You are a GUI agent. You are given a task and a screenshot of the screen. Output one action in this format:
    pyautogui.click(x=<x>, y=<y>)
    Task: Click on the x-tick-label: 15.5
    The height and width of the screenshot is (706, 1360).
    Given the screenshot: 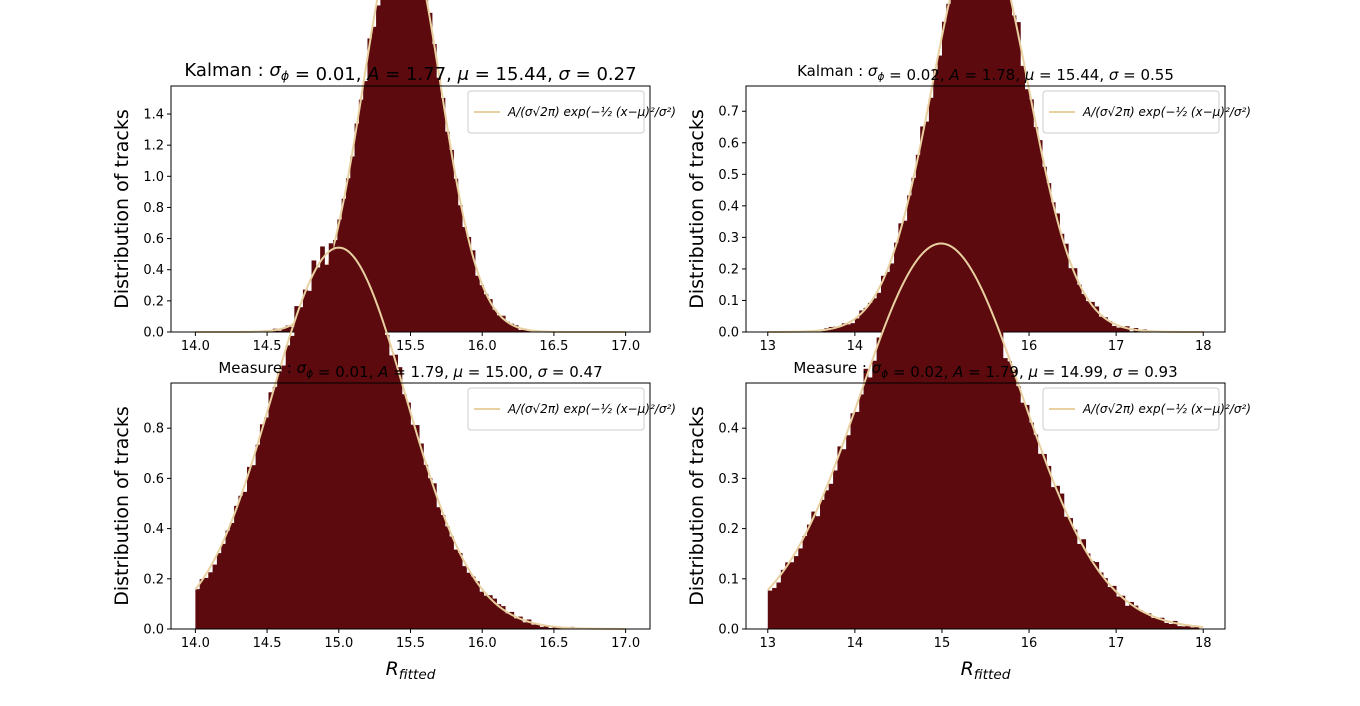 What is the action you would take?
    pyautogui.click(x=410, y=346)
    